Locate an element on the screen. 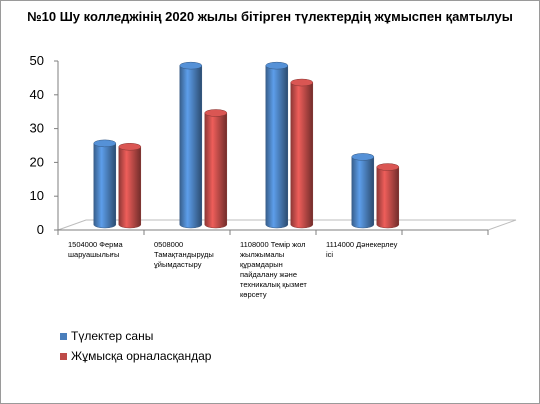 This screenshot has width=540, height=404. legend-swatch-employed is located at coordinates (63, 356).